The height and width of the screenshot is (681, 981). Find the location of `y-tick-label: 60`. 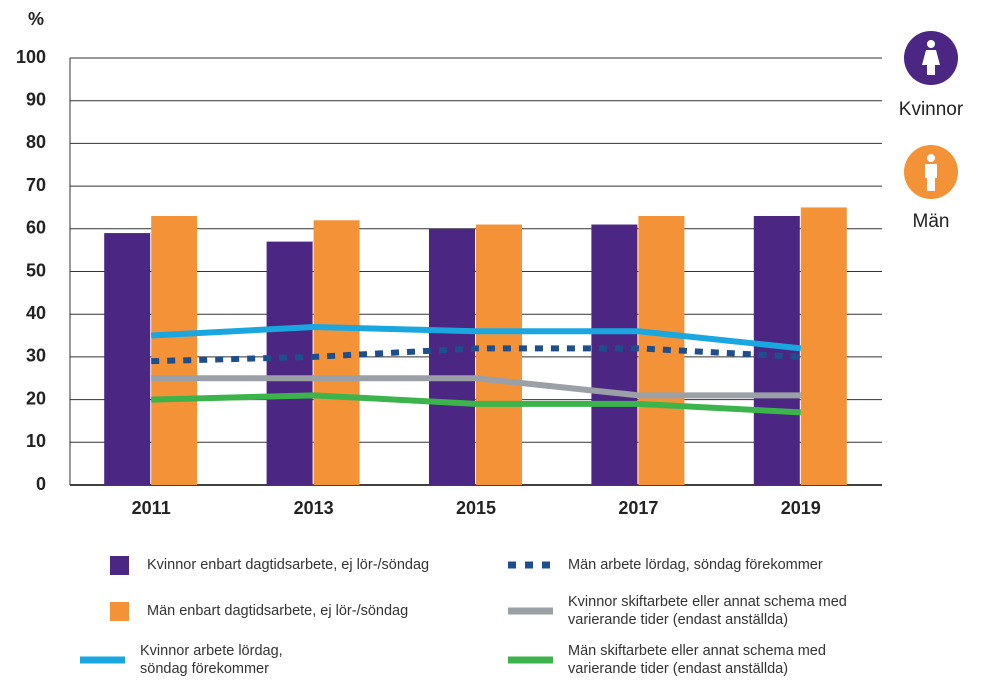

y-tick-label: 60 is located at coordinates (36, 228).